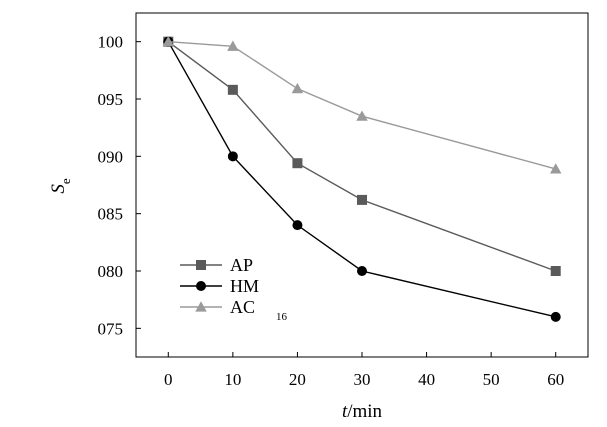 The height and width of the screenshot is (427, 607). Describe the element at coordinates (111, 42) in the screenshot. I see `y-tick-label: 100` at that location.